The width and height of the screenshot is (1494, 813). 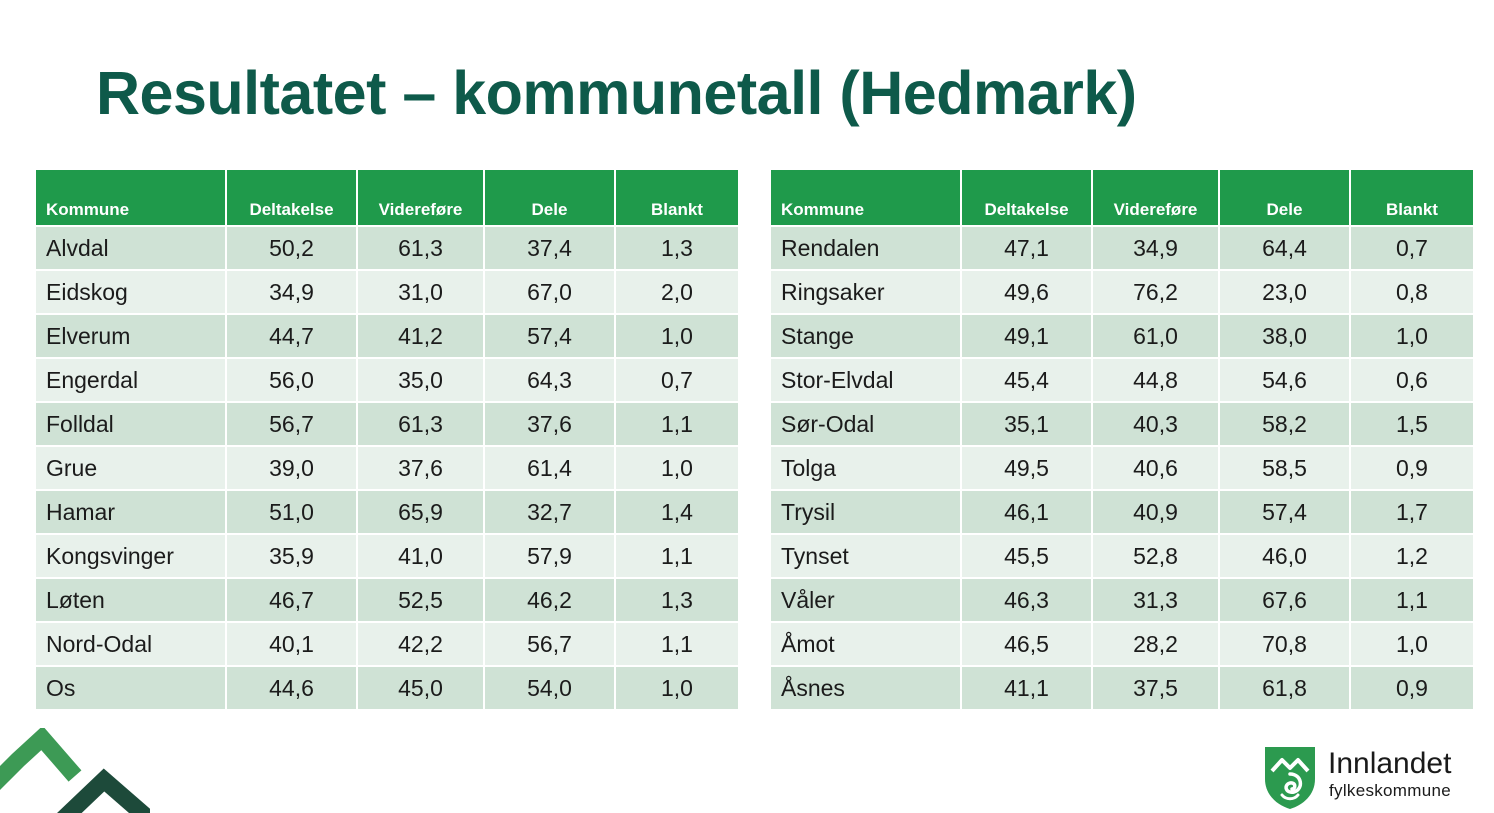 I want to click on cell-kommune: Ringsaker, so click(x=866, y=292).